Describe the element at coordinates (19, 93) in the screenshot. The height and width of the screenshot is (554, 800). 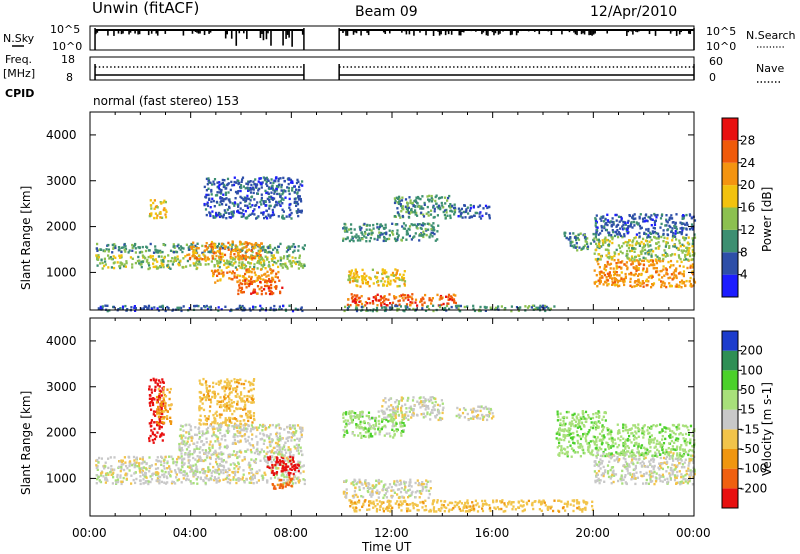
I see `cpid-label: CPID` at that location.